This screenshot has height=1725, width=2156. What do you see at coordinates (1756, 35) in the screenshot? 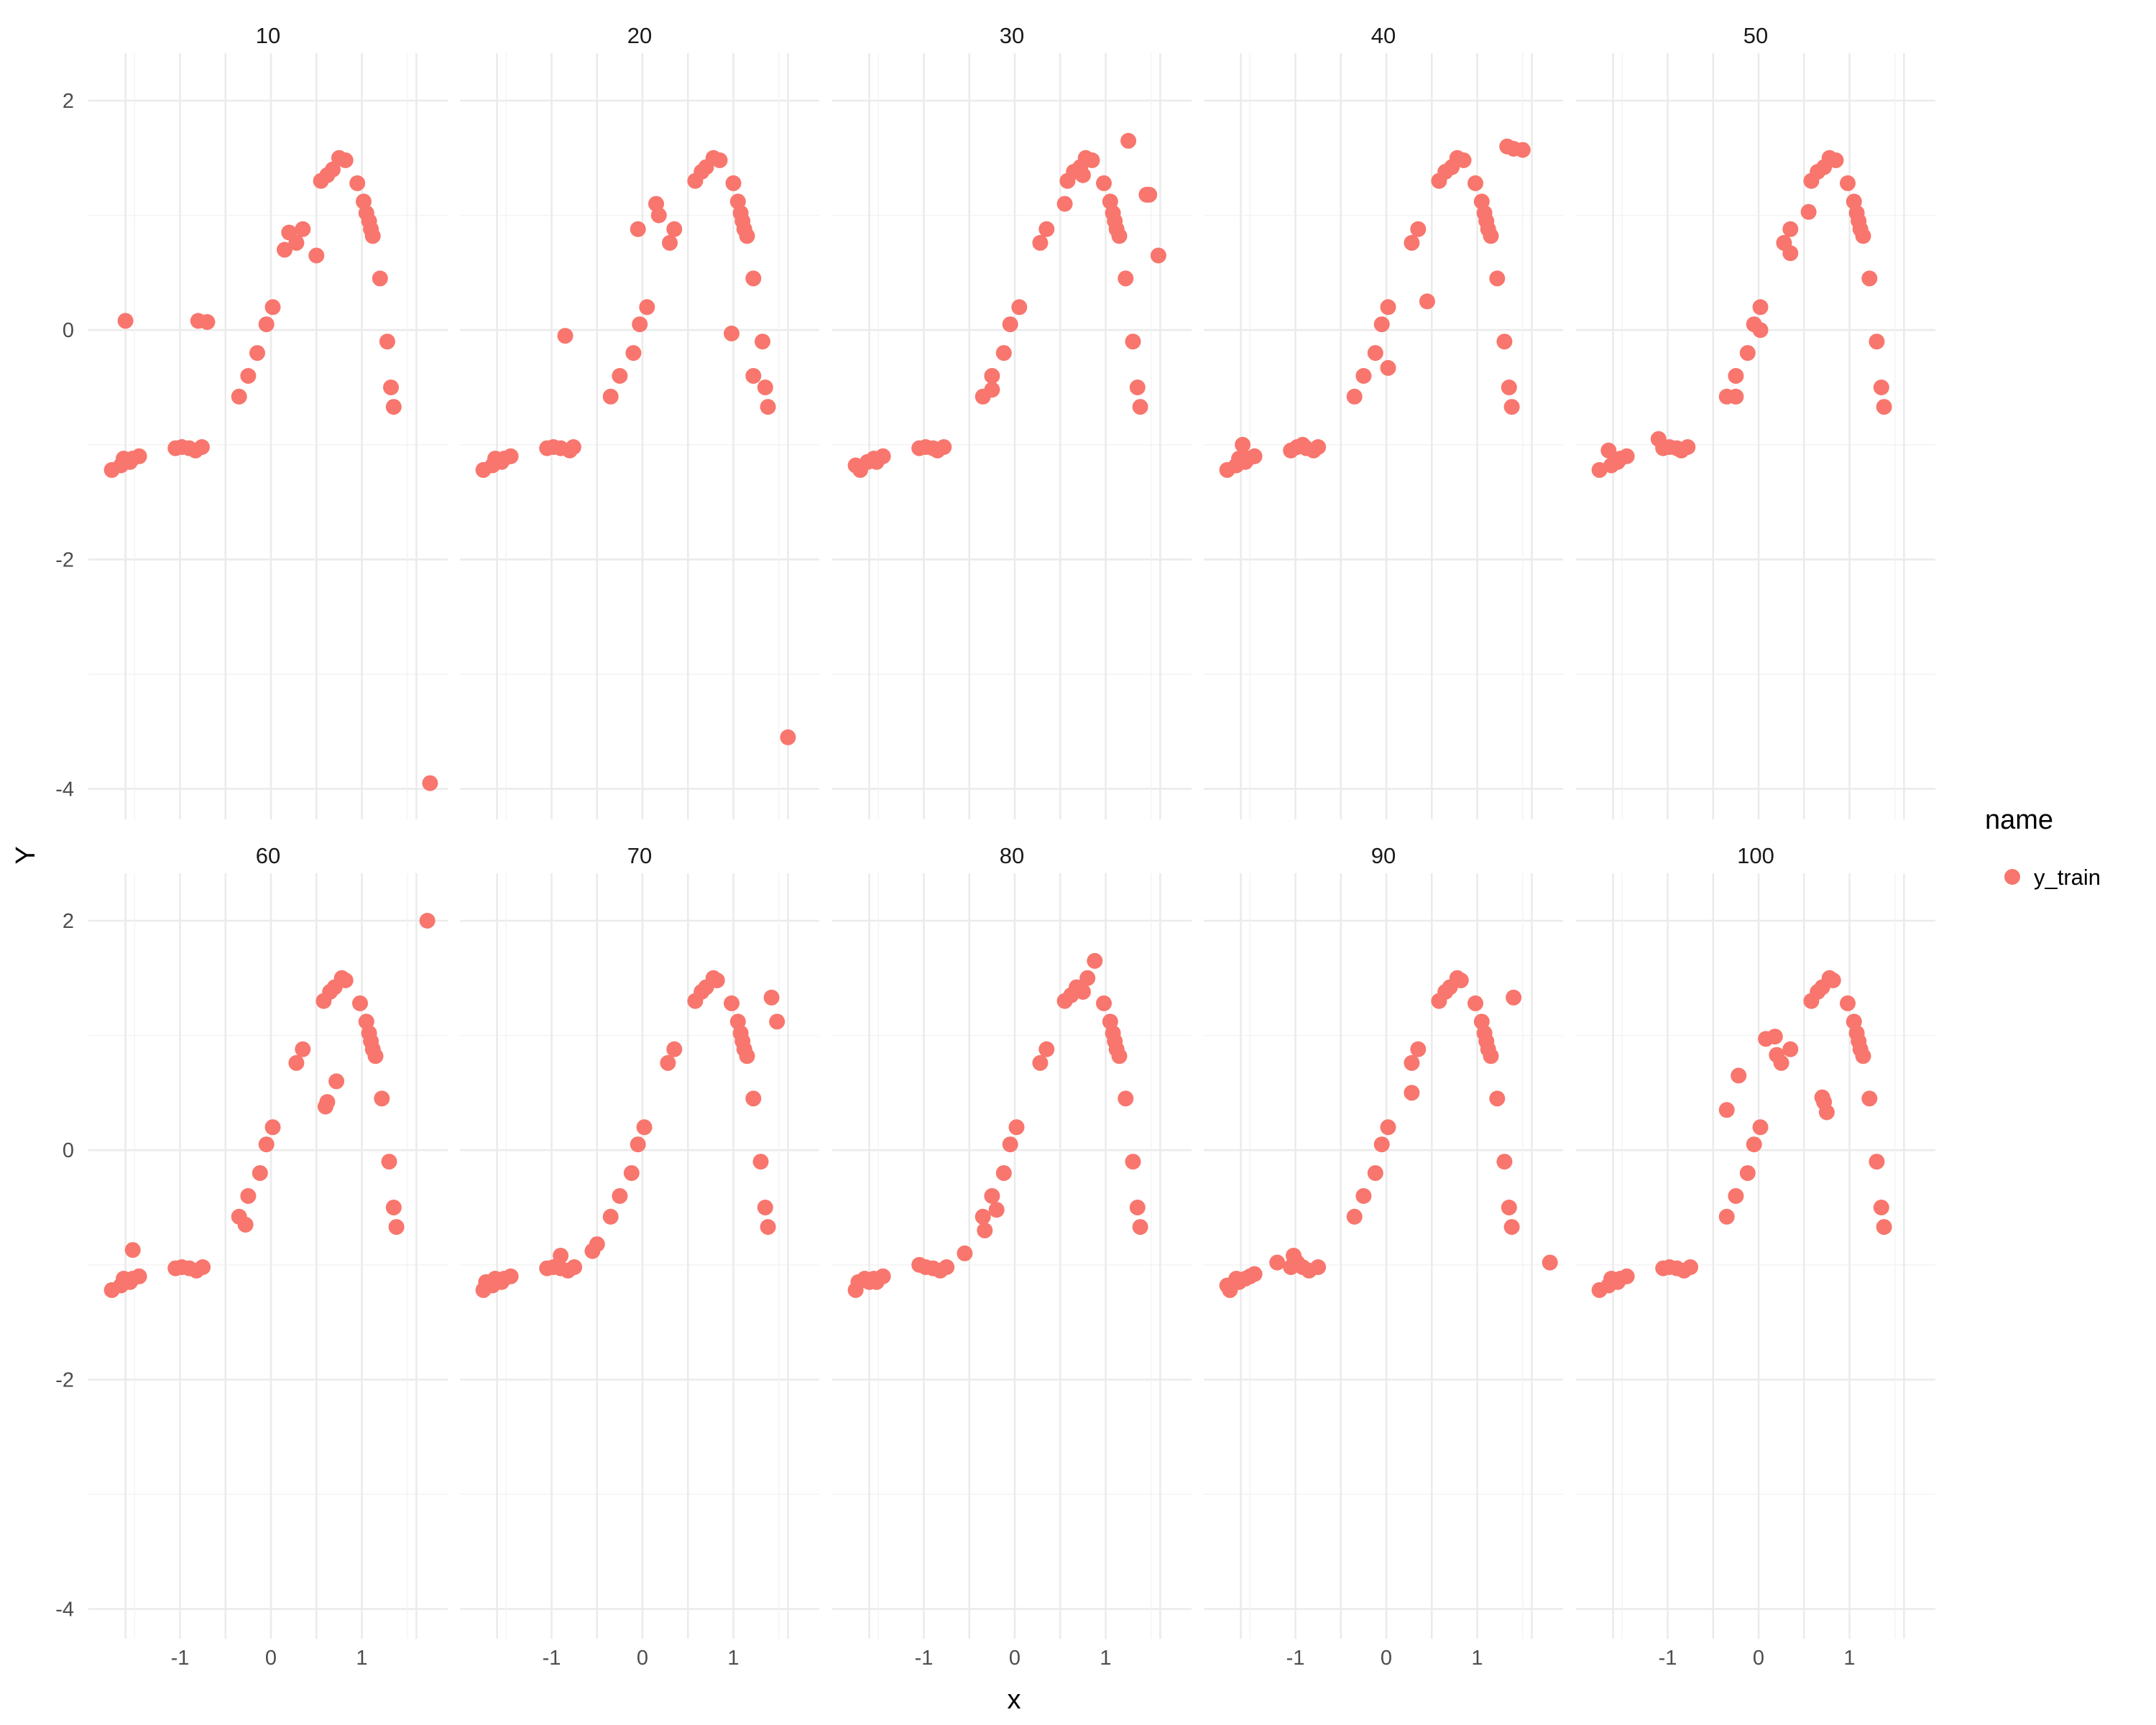
I see `facet-strip-label: 50` at bounding box center [1756, 35].